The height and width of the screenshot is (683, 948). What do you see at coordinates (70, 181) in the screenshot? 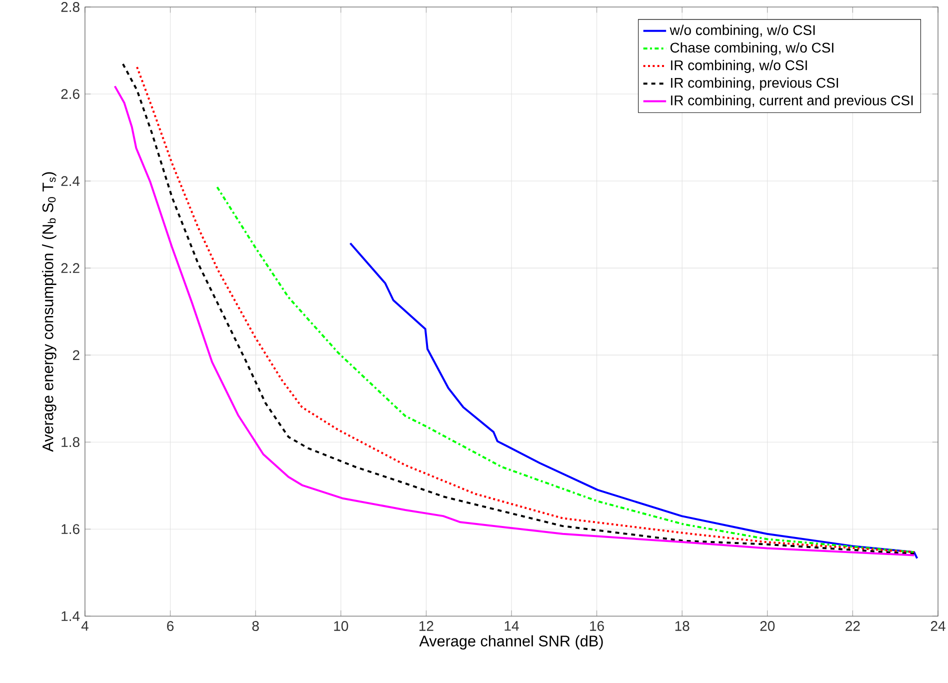
I see `y-tick-label: 2.4` at bounding box center [70, 181].